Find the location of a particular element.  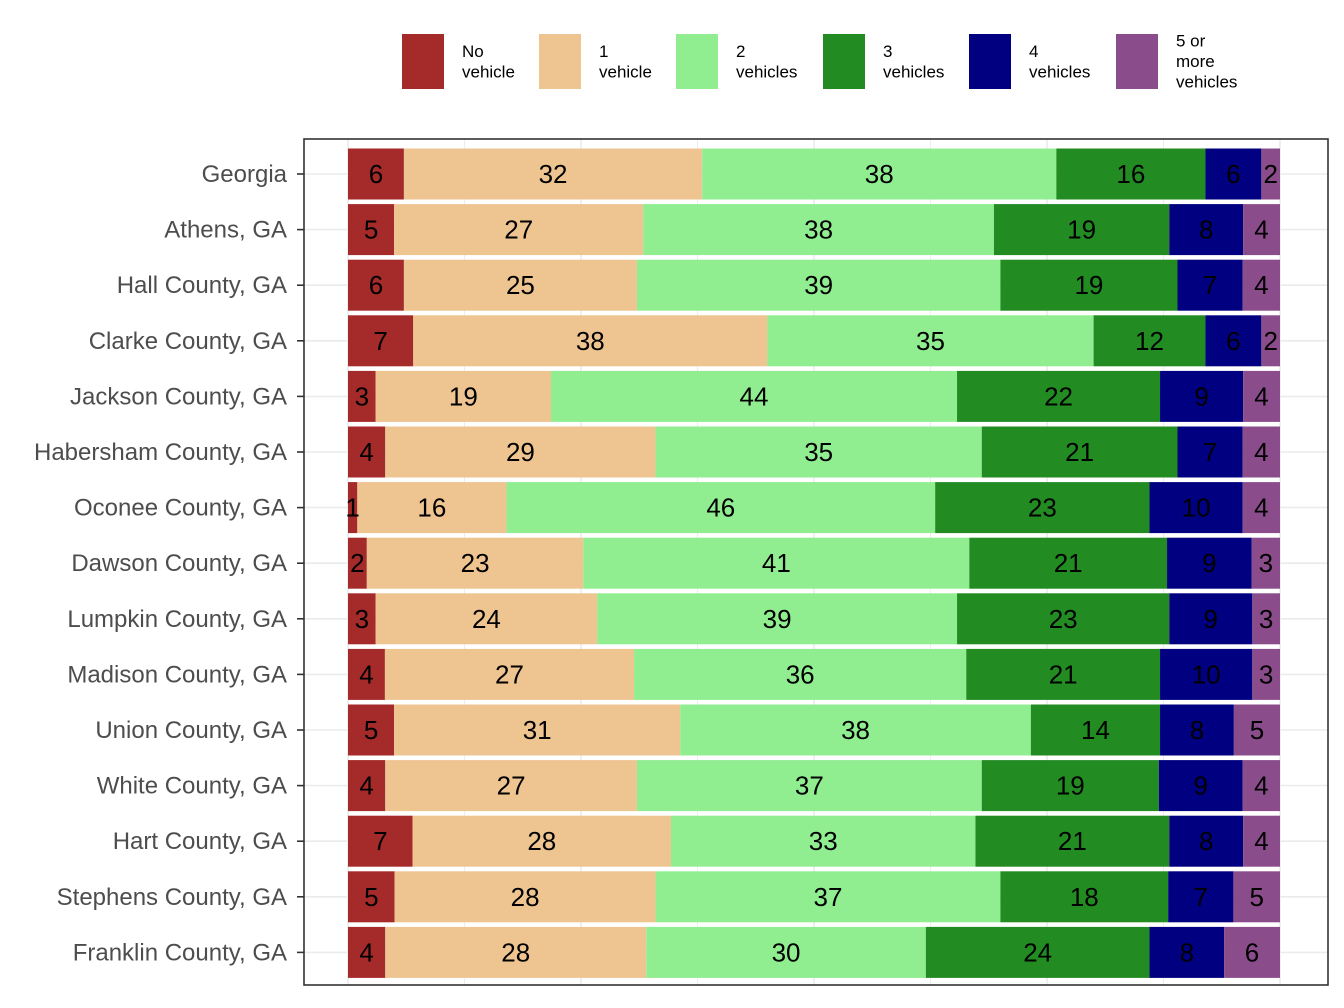

bar-hall-county-ga-1-vehicle is located at coordinates (520, 285).